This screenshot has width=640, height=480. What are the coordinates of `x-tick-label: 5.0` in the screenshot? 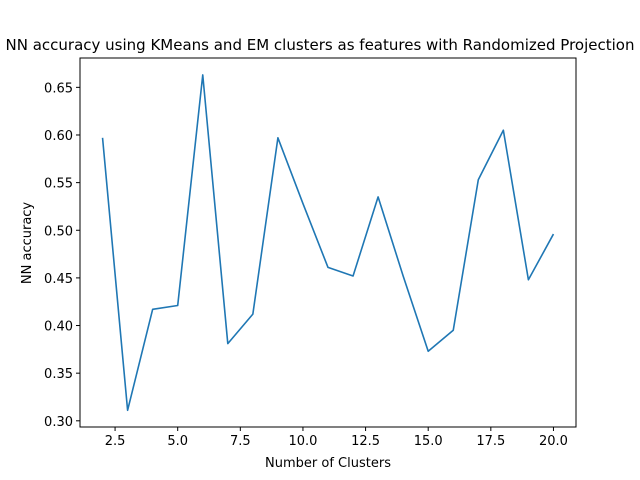 It's located at (177, 441).